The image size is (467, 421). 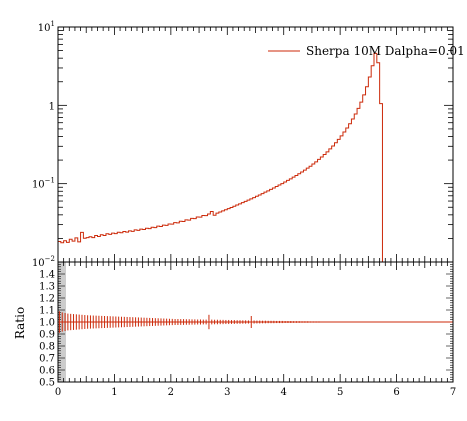 I want to click on ratio-y-tick-label: 0.9, so click(x=47, y=335).